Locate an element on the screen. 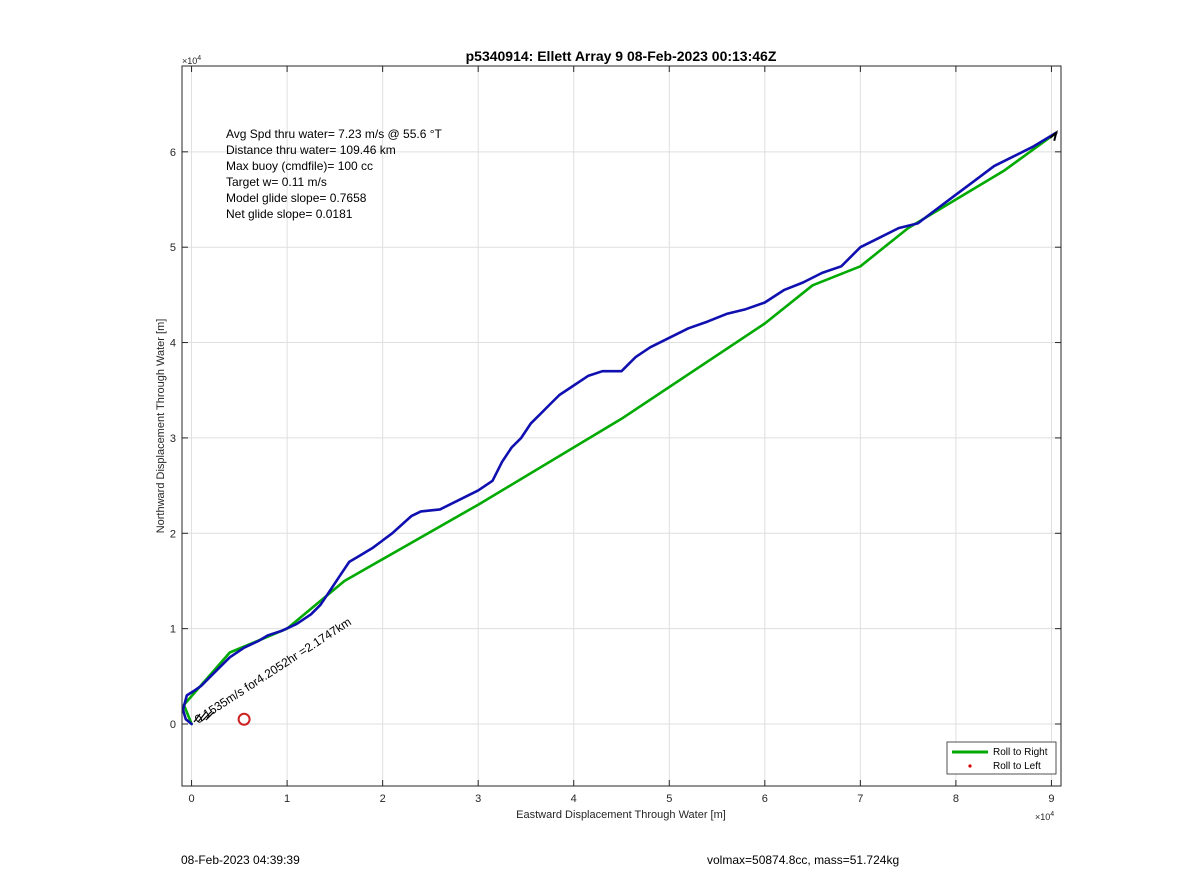 This screenshot has width=1200, height=885. x-tick-label: 7 is located at coordinates (860, 799).